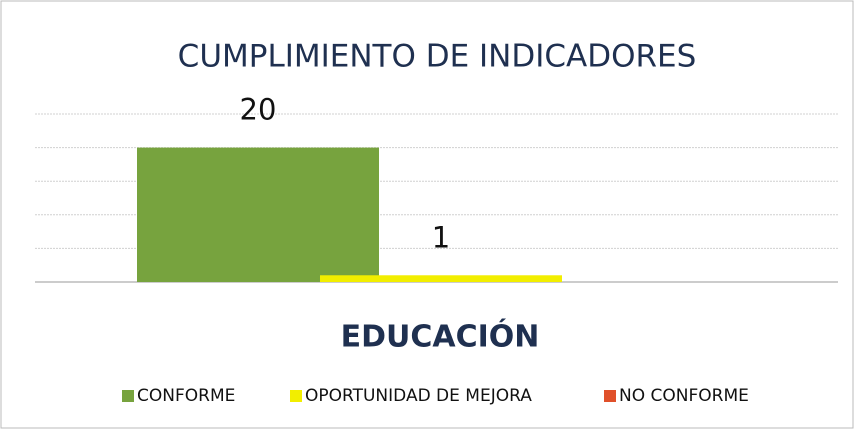 Image resolution: width=855 pixels, height=431 pixels. Describe the element at coordinates (186, 396) in the screenshot. I see `legend-label: CONFORME` at that location.